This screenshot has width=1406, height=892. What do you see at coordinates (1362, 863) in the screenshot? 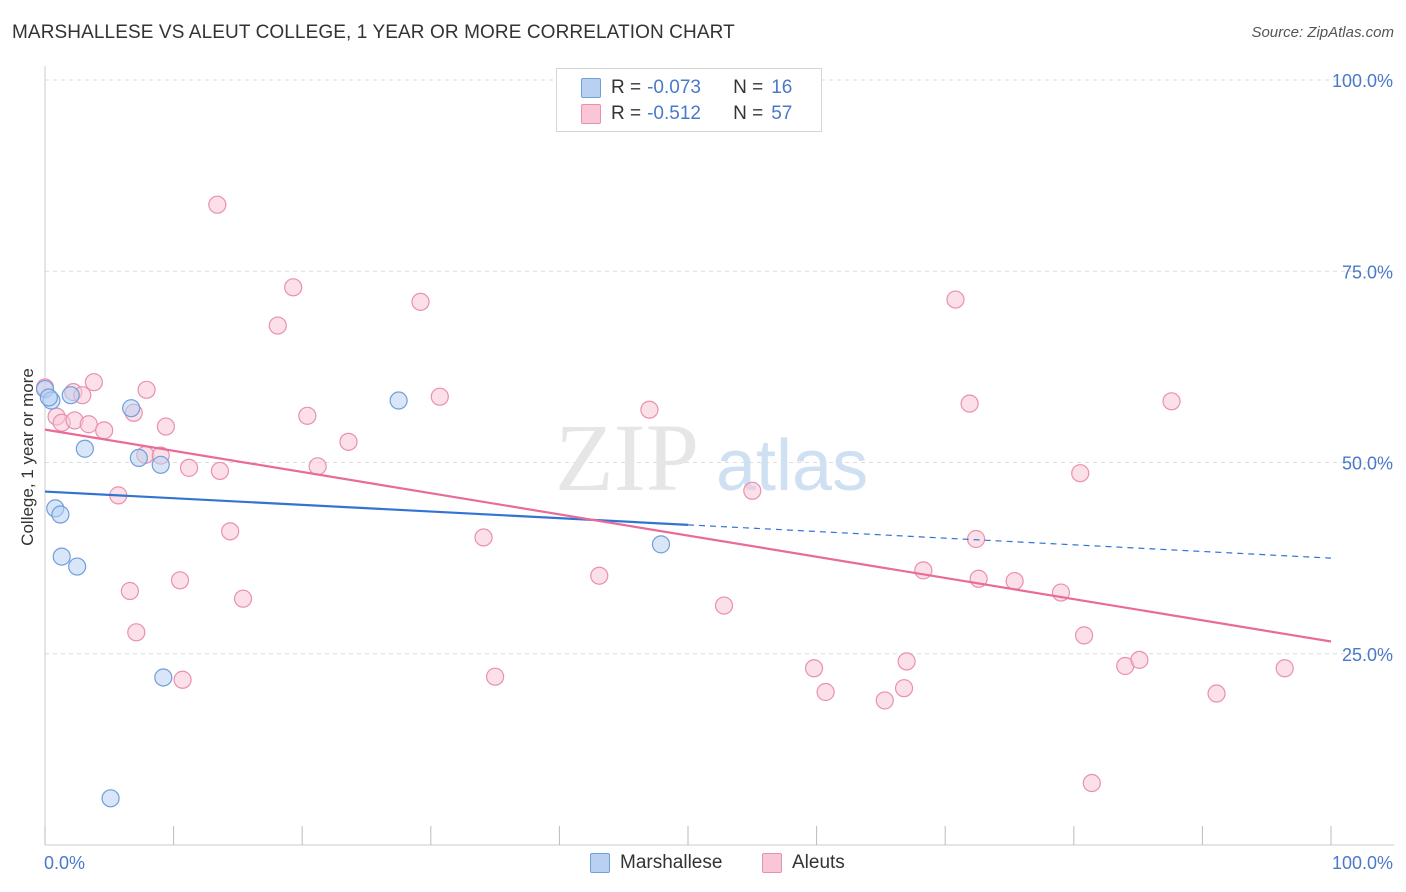
I see `x-tick-label: 100.0%` at bounding box center [1362, 863].